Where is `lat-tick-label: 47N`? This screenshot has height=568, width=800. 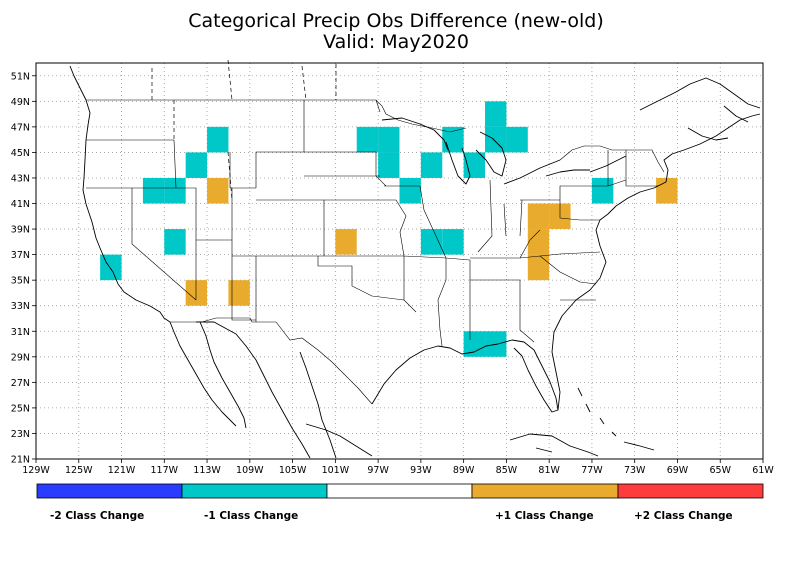
lat-tick-label: 47N is located at coordinates (20, 127).